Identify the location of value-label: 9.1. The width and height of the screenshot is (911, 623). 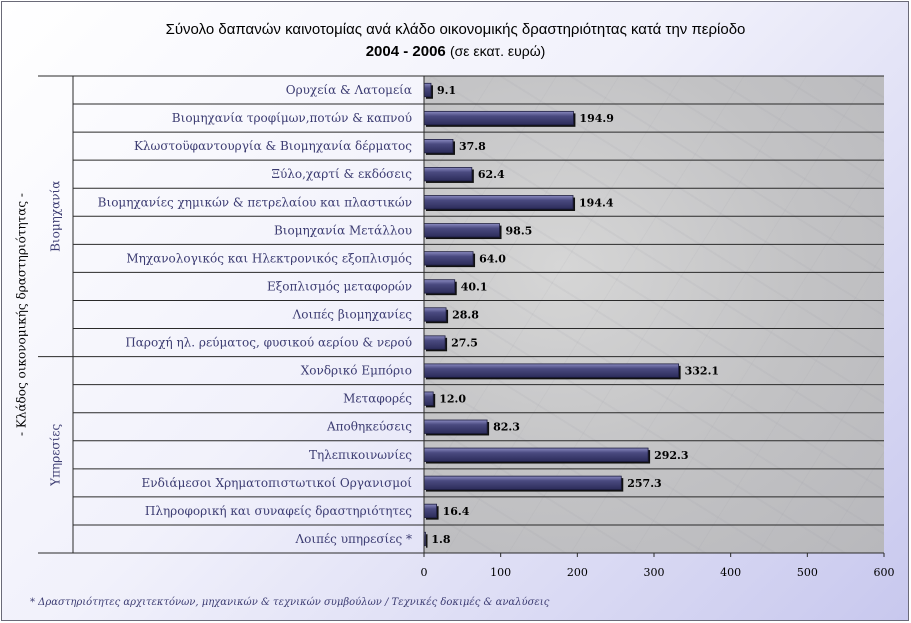
(446, 90).